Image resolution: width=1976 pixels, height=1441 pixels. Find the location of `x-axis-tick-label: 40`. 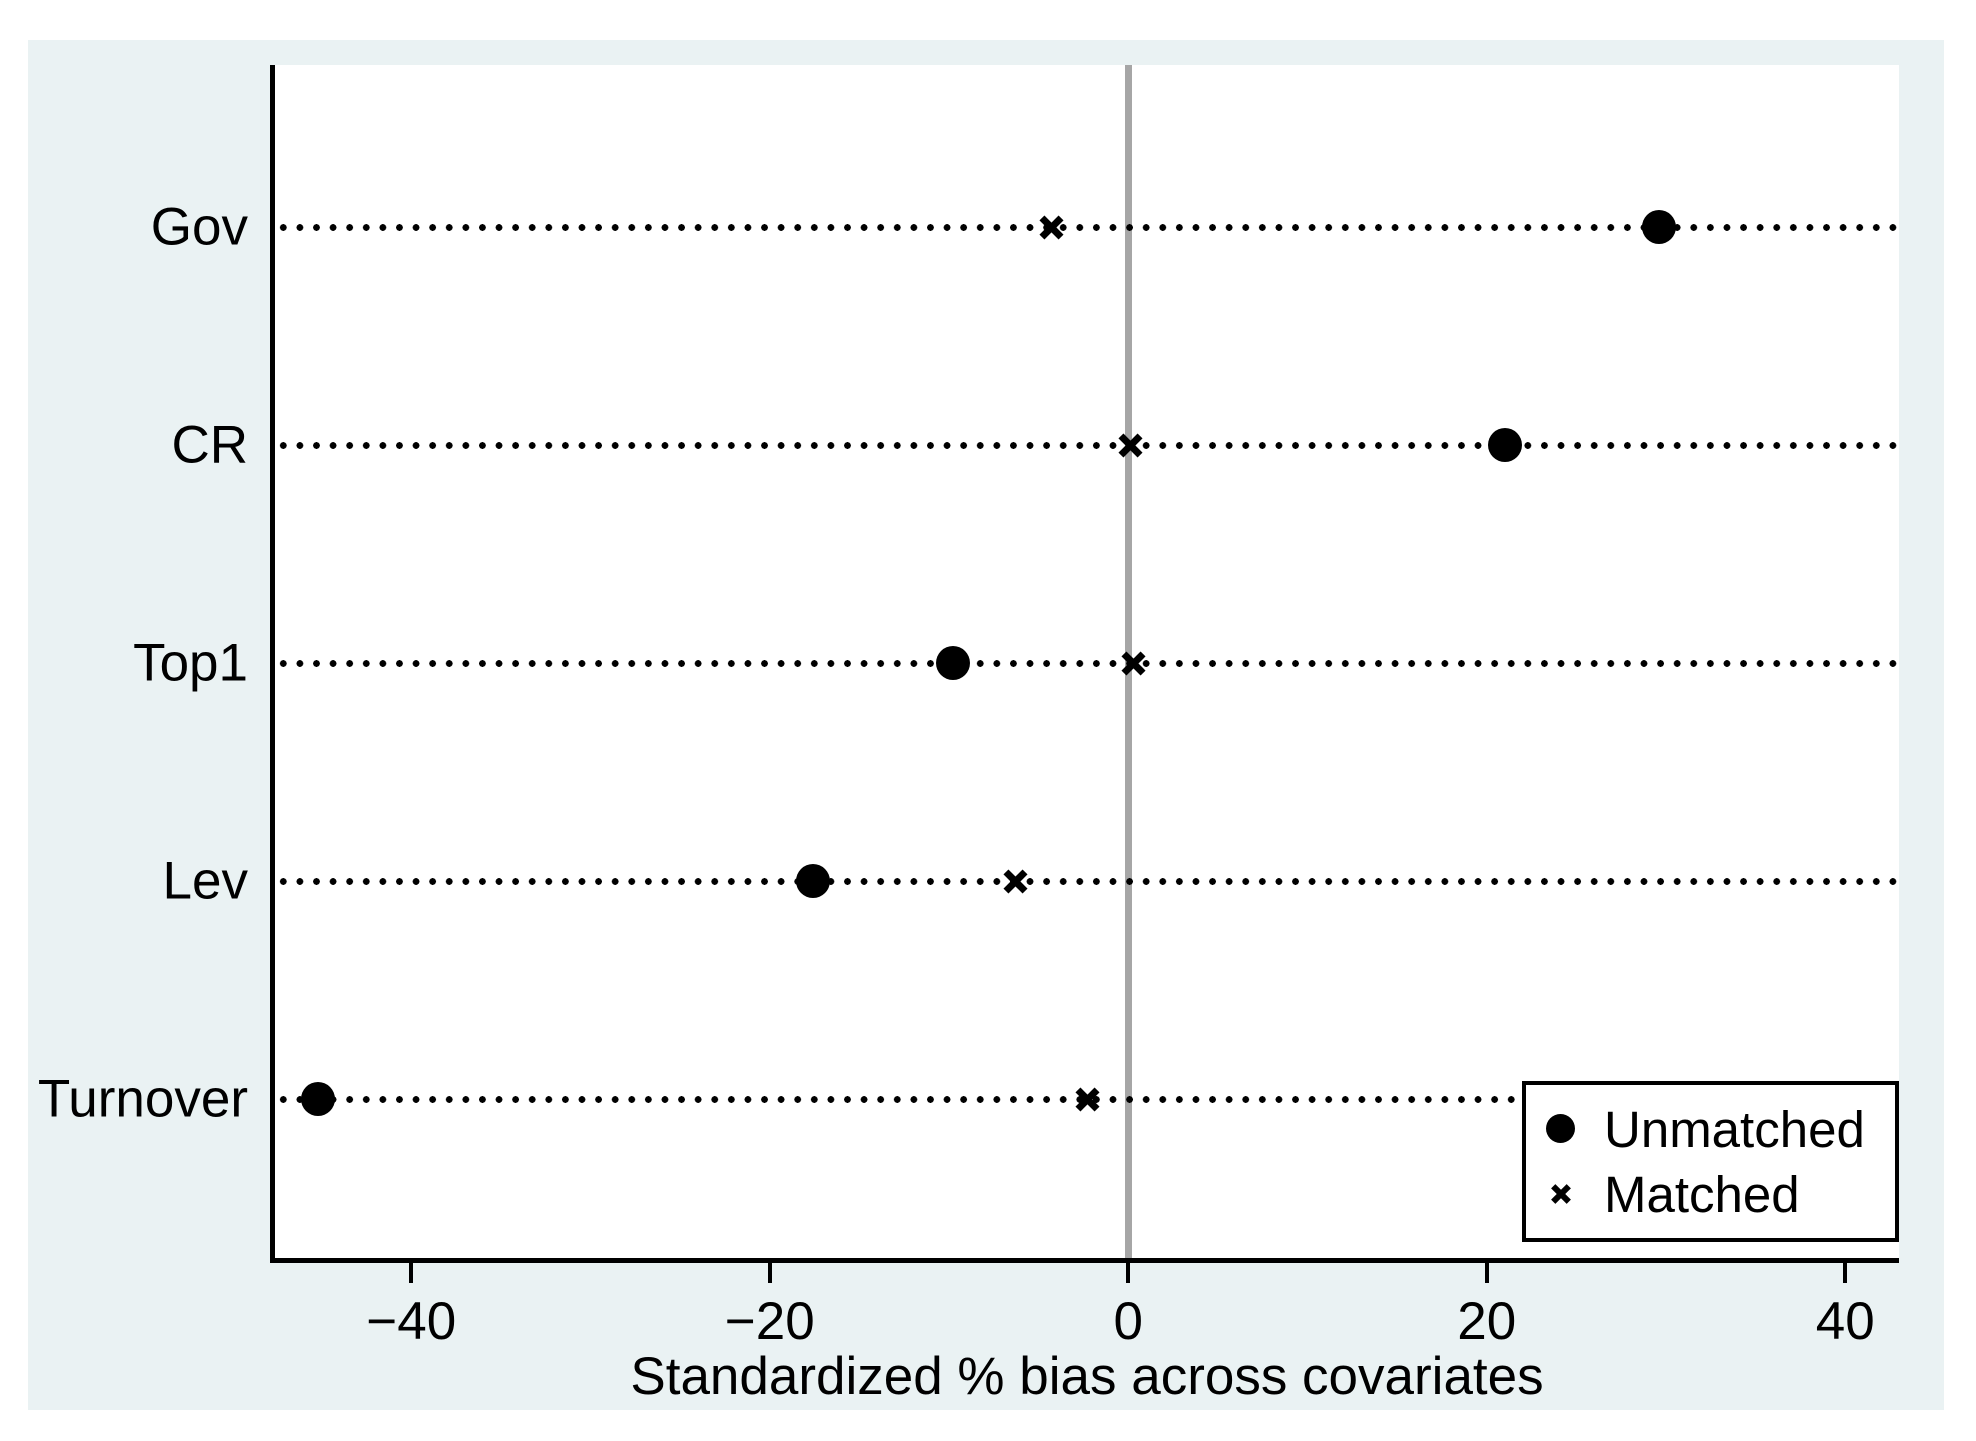

x-axis-tick-label: 40 is located at coordinates (1845, 1321).